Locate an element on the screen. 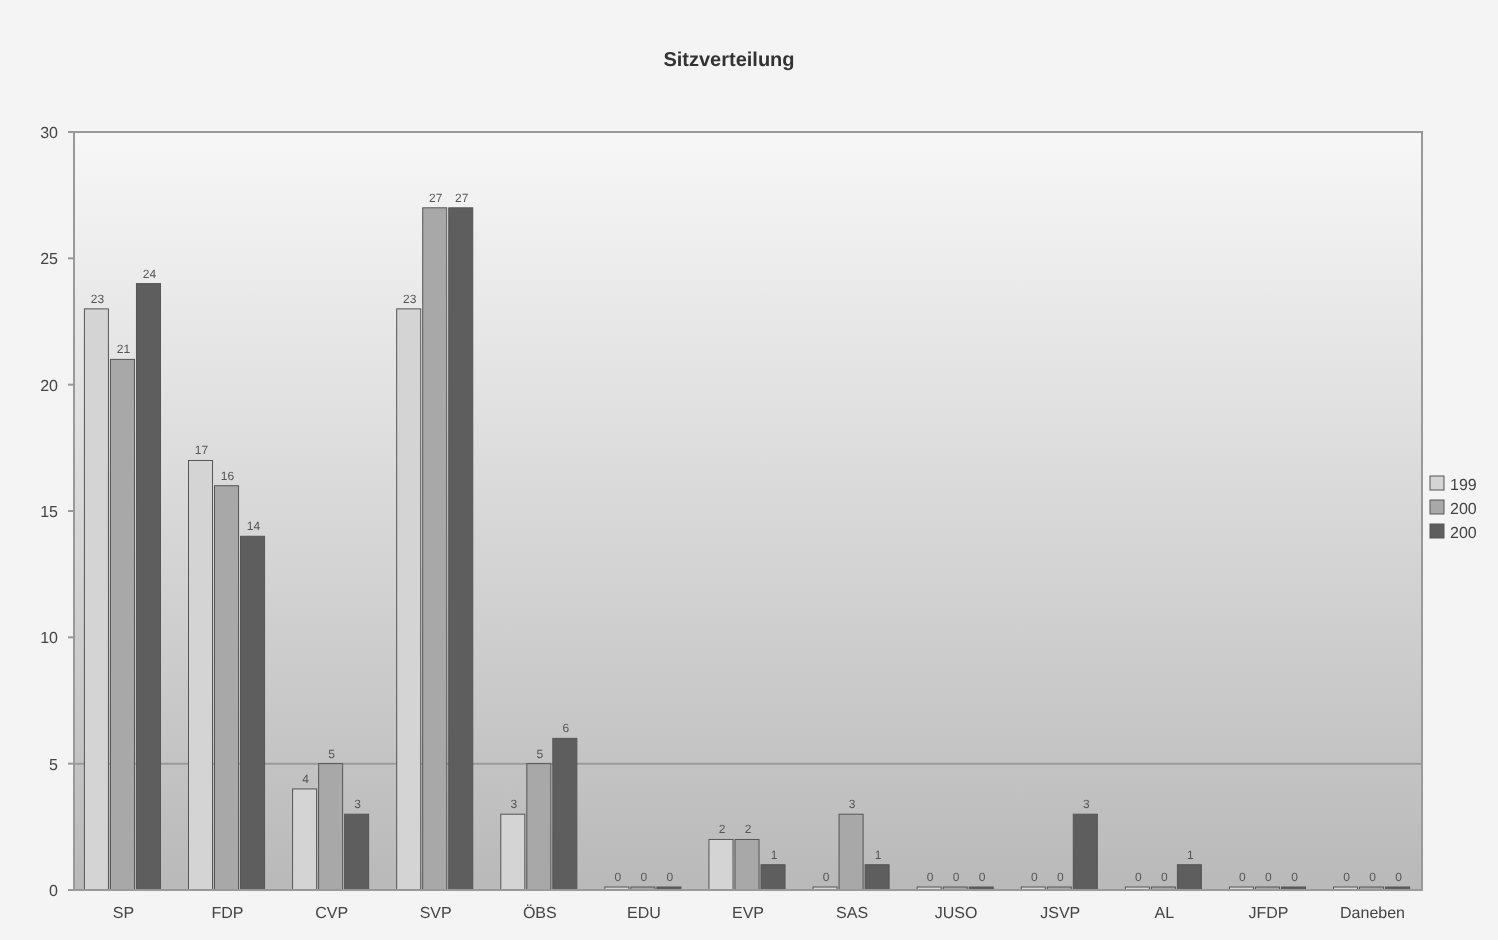 The height and width of the screenshot is (940, 1498). x-tick-label: JUSO is located at coordinates (956, 913).